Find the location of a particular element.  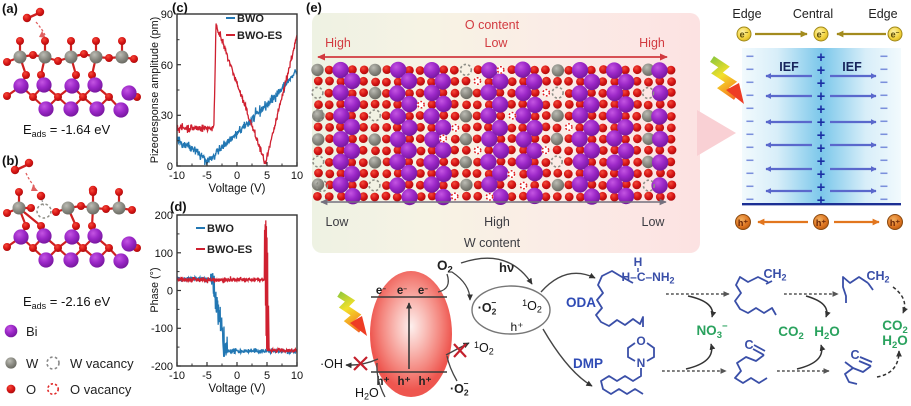

svg-text: W vacancy is located at coordinates (102, 363).